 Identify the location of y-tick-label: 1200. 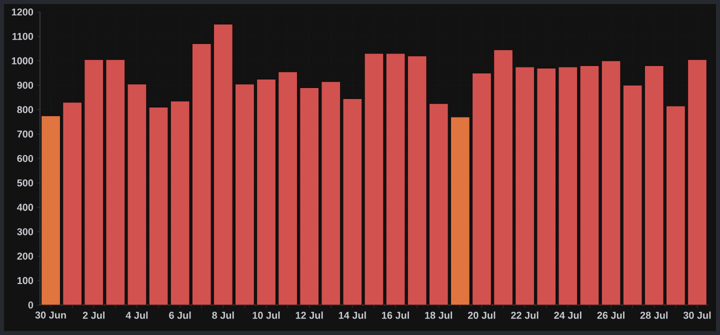
(23, 12).